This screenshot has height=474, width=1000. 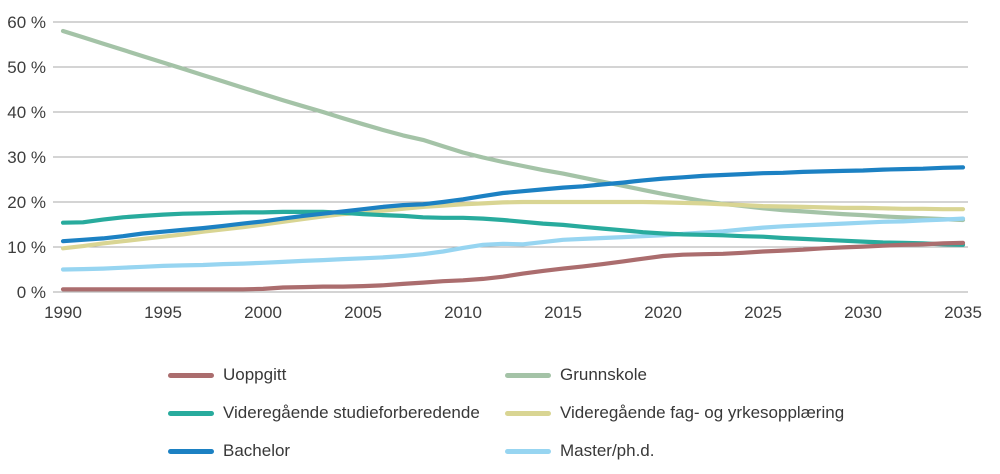 What do you see at coordinates (31, 292) in the screenshot?
I see `y-axis-tick-label: 0 %` at bounding box center [31, 292].